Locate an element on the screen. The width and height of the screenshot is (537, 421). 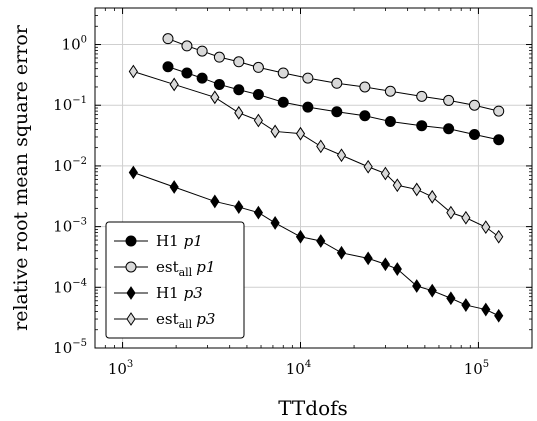
legend-box is located at coordinates (175, 280).